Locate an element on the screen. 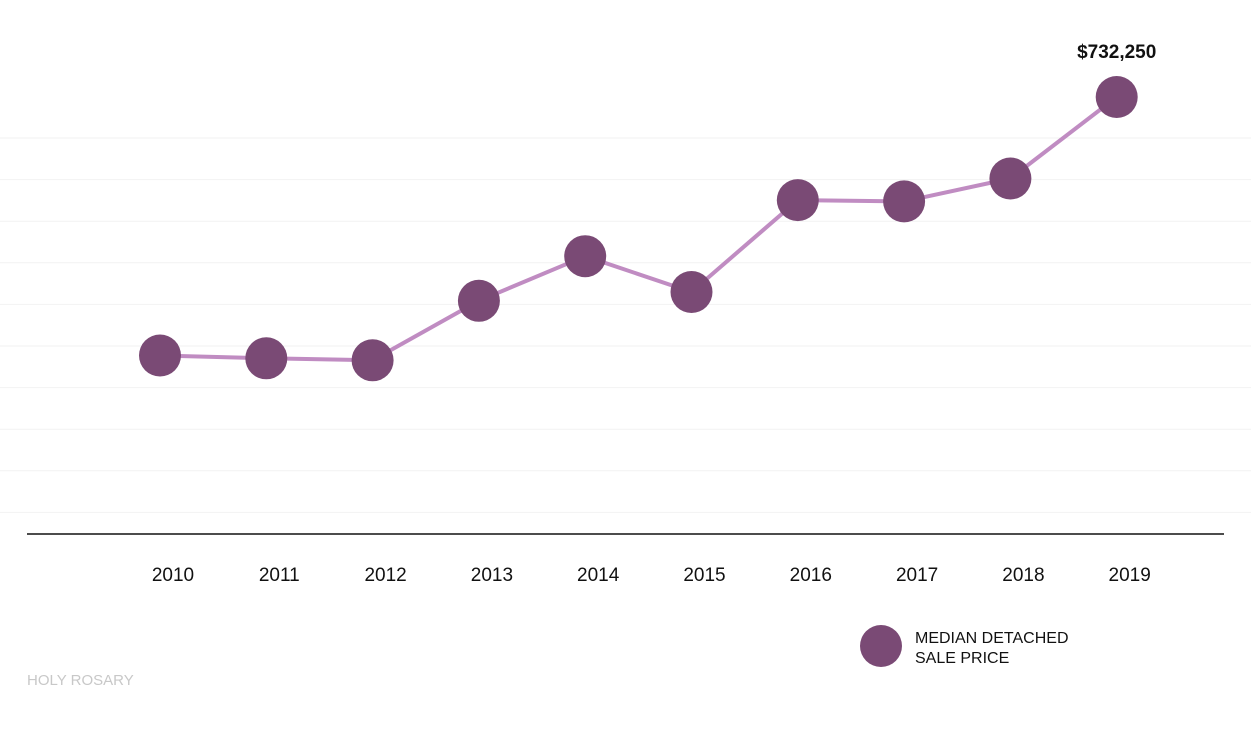 This screenshot has height=735, width=1251. data-point-2012 is located at coordinates (372, 360).